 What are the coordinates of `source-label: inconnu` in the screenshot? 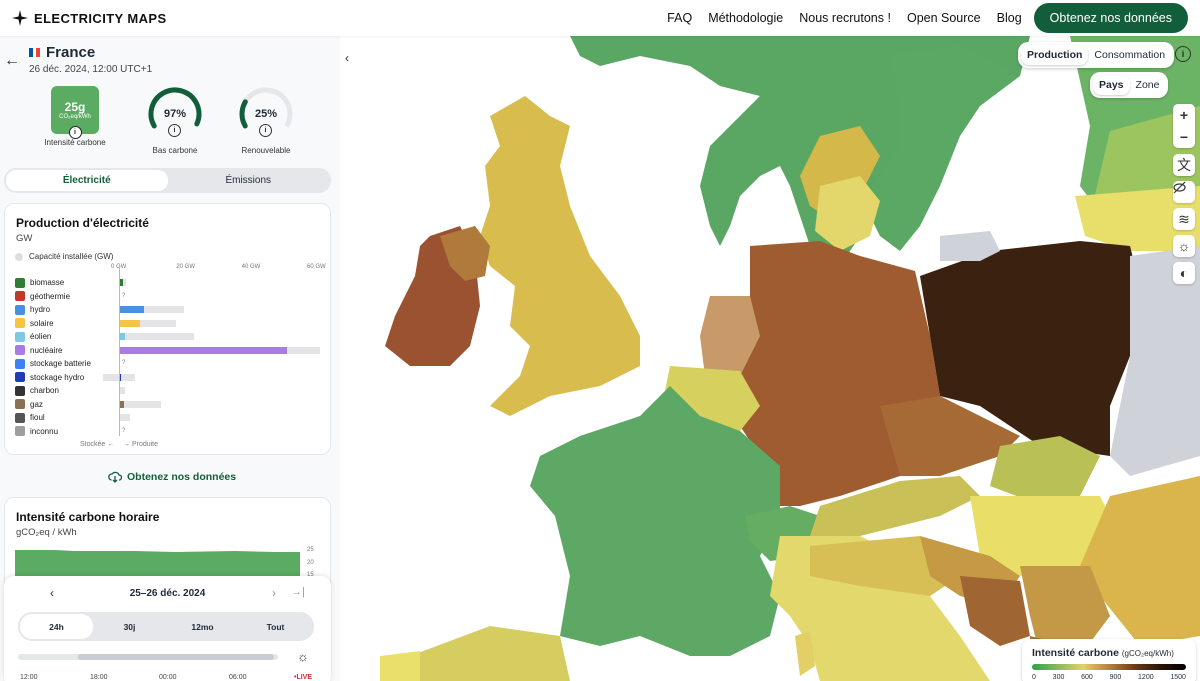 It's located at (44, 431).